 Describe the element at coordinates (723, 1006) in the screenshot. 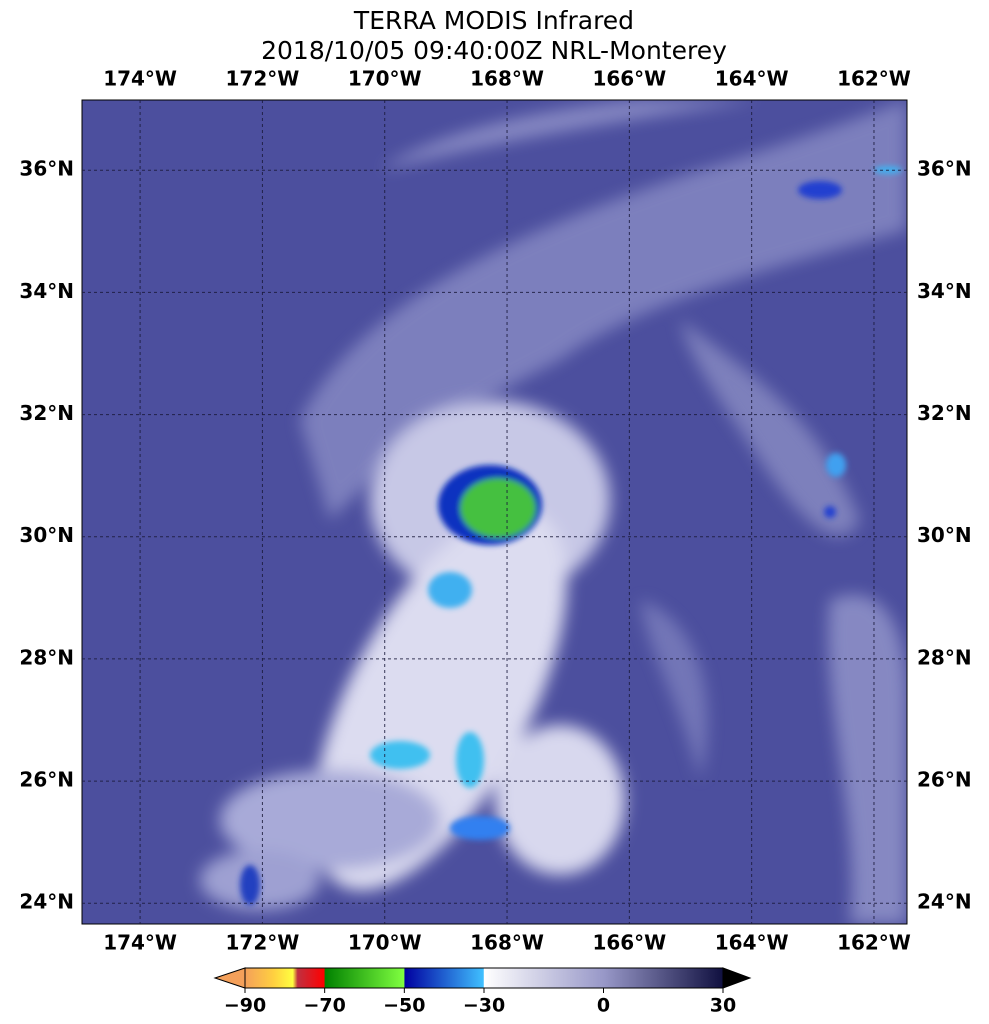

I see `colorbar-tick-label: 30` at that location.